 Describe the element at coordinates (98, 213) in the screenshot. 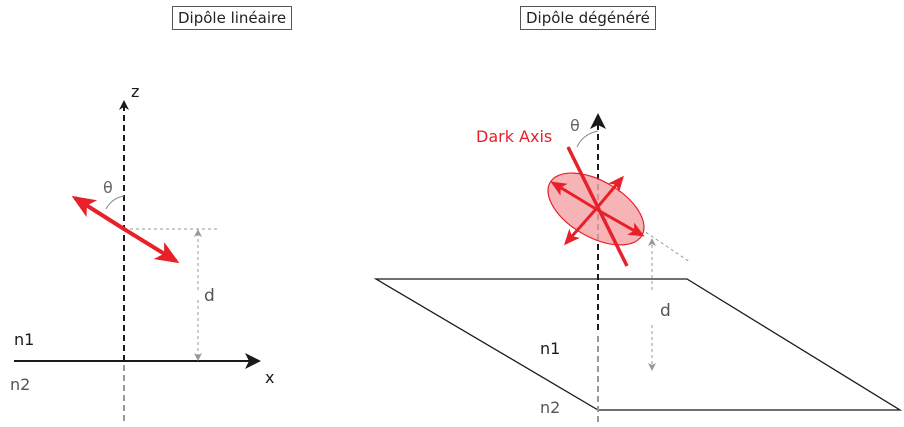

I see `linear-dipole-back` at that location.